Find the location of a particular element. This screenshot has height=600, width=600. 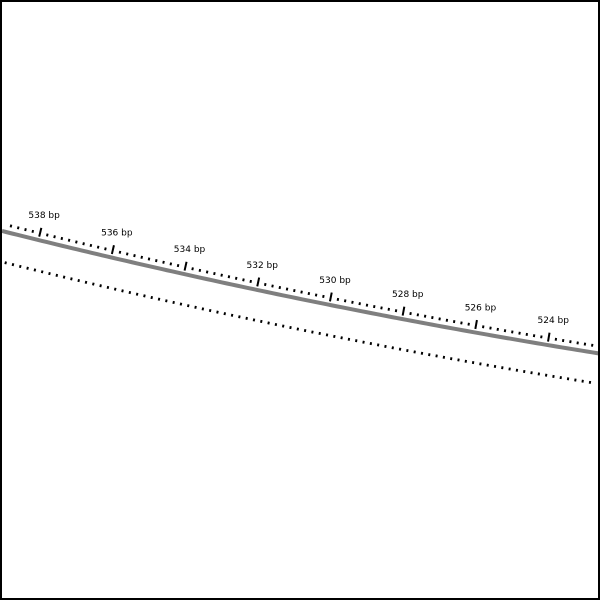

bp-label: 534 bp is located at coordinates (190, 250).